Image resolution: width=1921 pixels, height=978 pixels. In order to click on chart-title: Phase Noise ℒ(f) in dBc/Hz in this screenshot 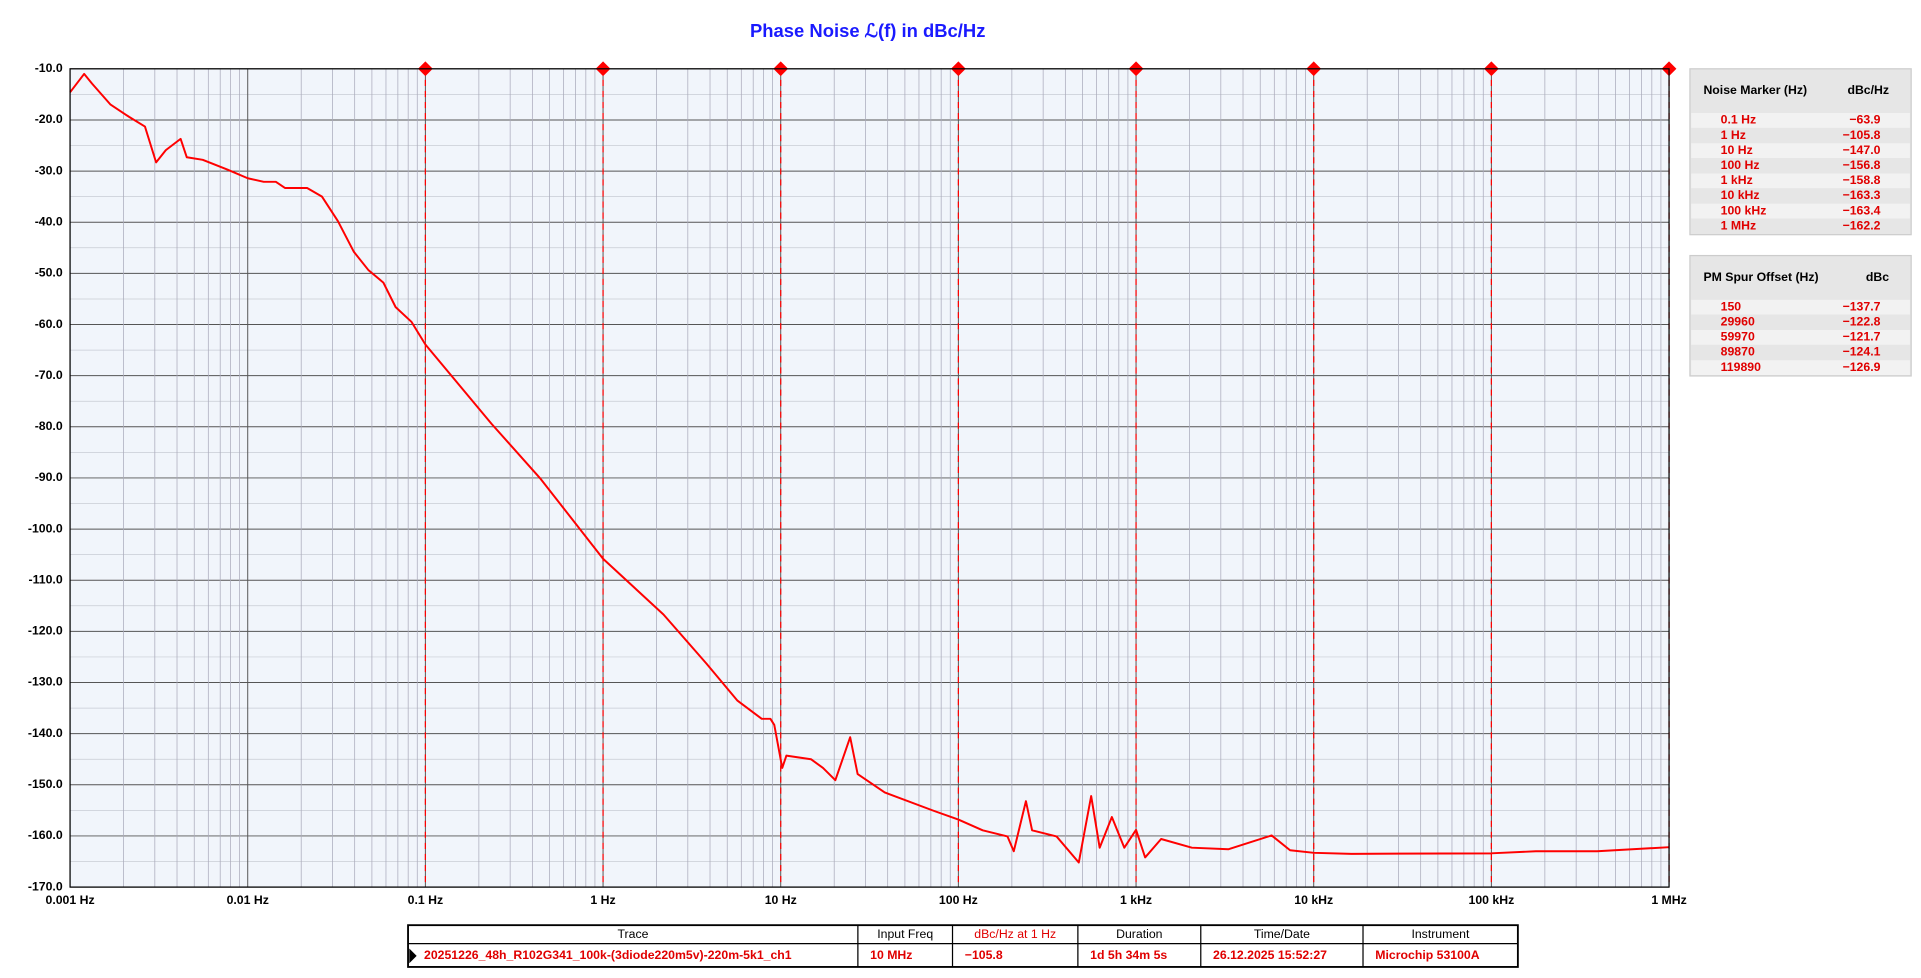, I will do `click(867, 30)`.